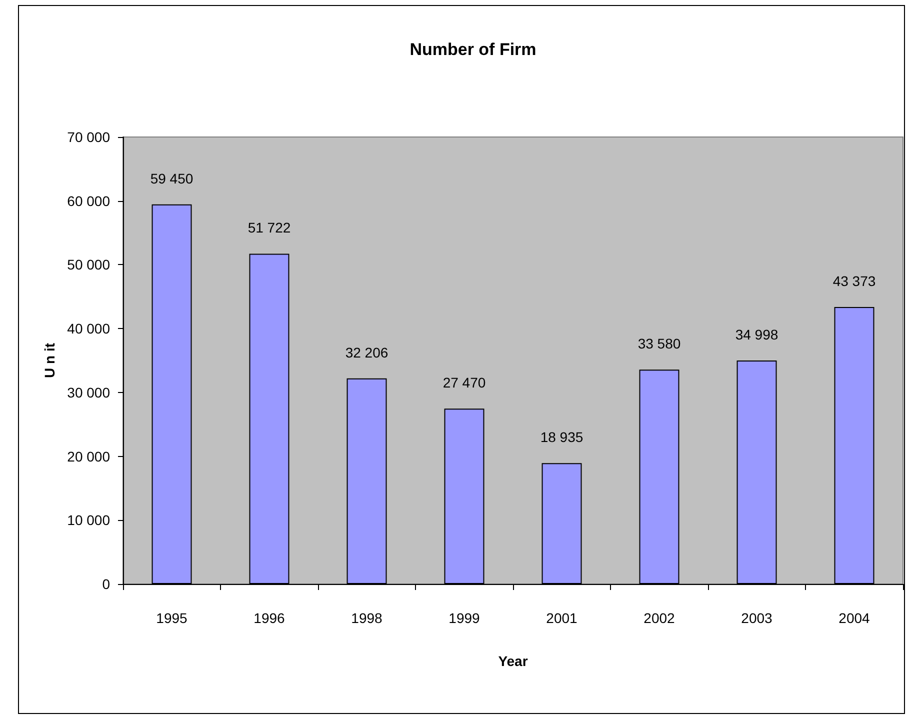 The image size is (914, 717). Describe the element at coordinates (88, 456) in the screenshot. I see `y-tick-label: 20 000` at that location.